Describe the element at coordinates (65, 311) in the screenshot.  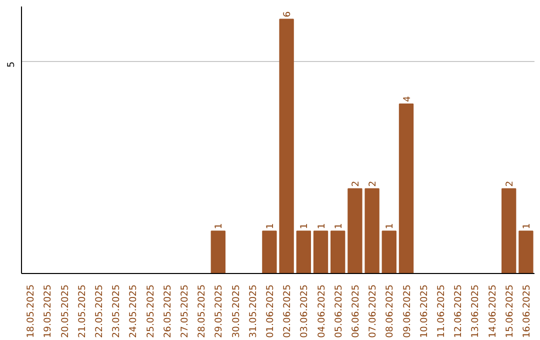
I see `x-tick-label: 20.05.2025` at that location.